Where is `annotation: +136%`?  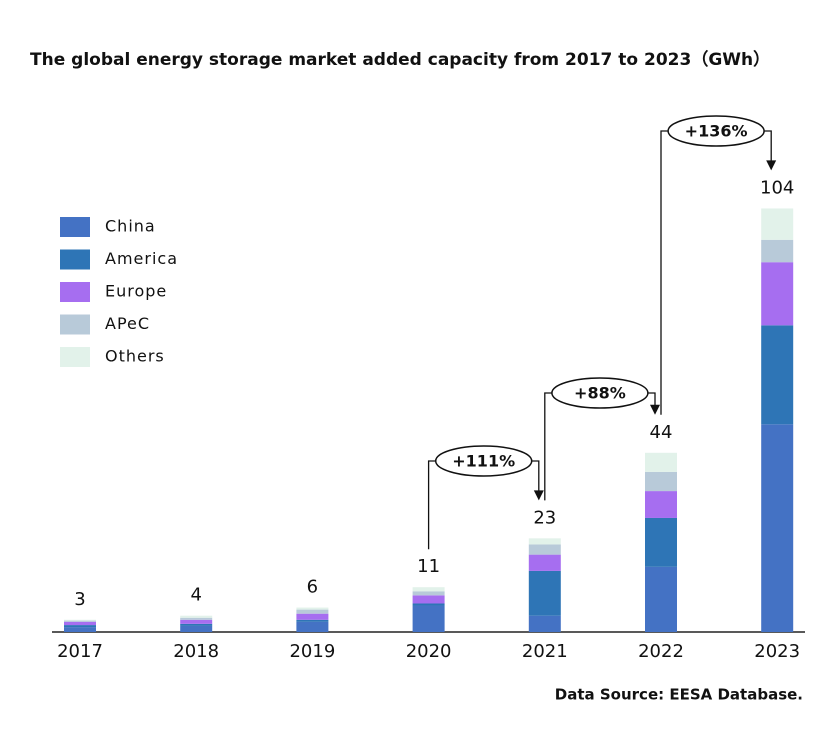 annotation: +136% is located at coordinates (716, 131).